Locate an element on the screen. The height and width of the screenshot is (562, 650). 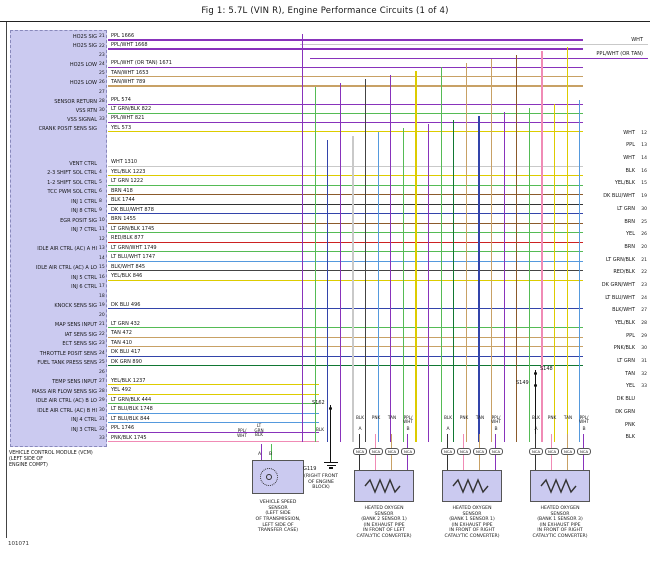
vcm-pin-row: VENT CTRL WHT 1310 is located at coordinates (316, 164).